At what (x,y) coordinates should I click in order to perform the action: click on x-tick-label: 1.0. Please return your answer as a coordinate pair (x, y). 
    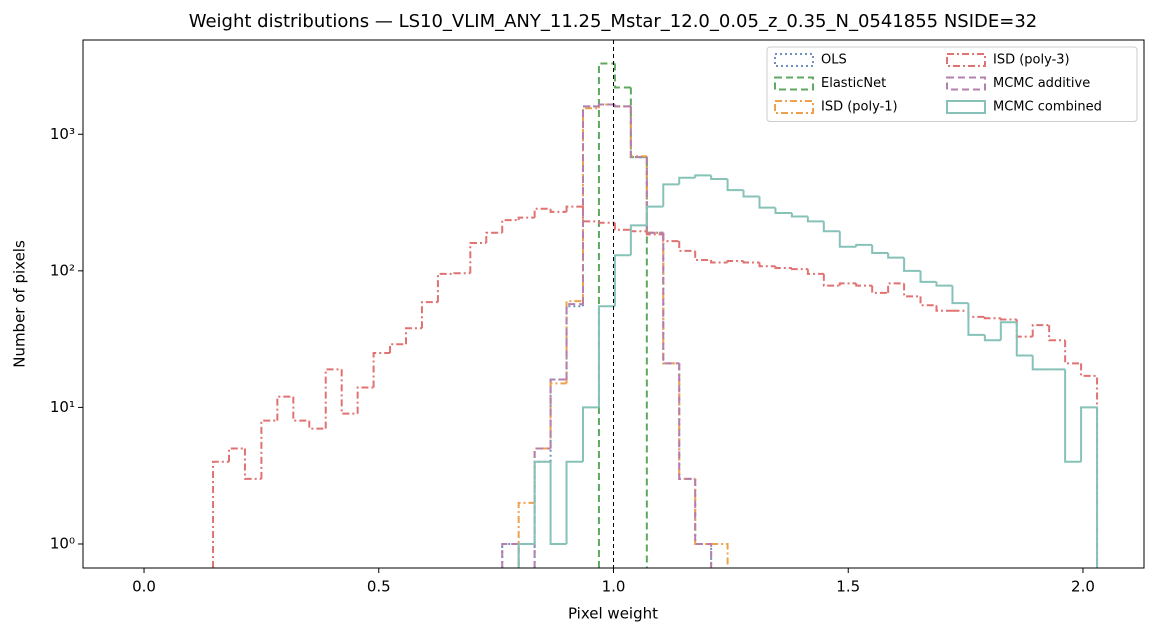
    Looking at the image, I should click on (614, 587).